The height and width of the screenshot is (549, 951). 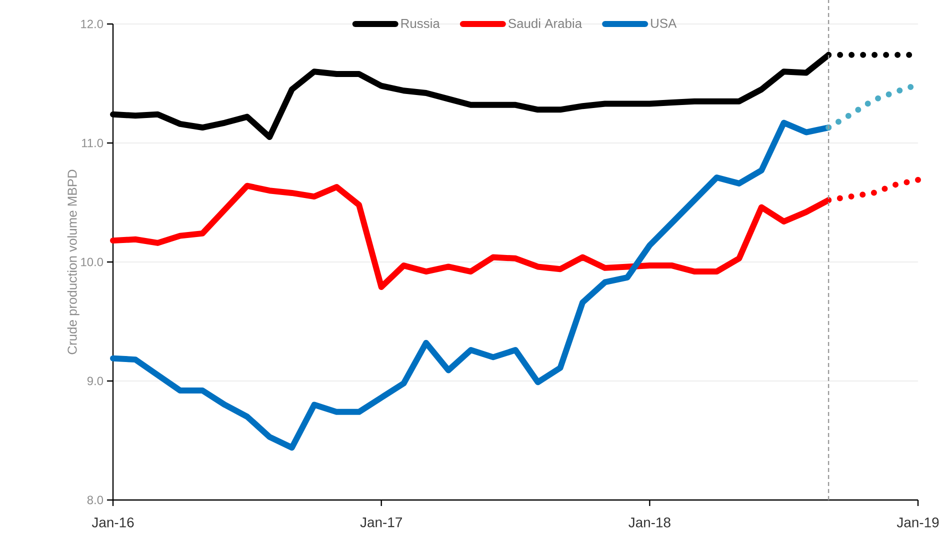 What do you see at coordinates (381, 523) in the screenshot?
I see `x-tick-label: Jan-17` at bounding box center [381, 523].